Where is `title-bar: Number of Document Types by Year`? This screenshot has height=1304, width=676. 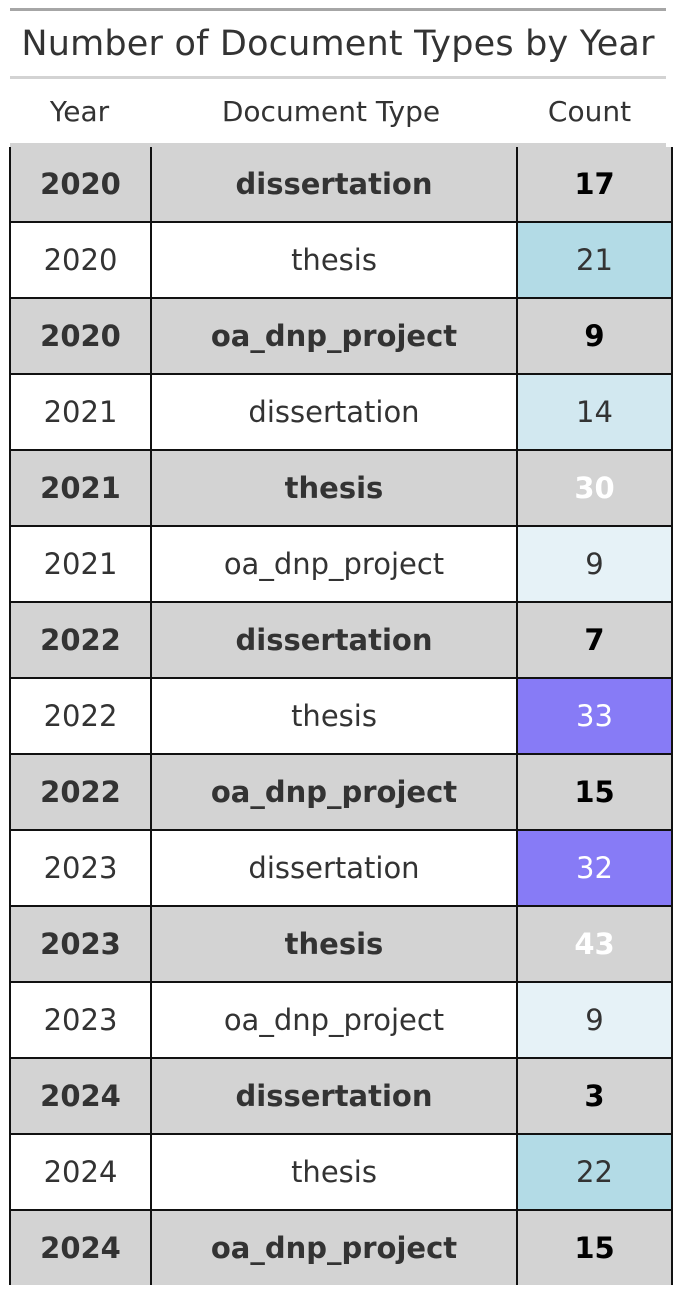
title-bar: Number of Document Types by Year is located at coordinates (338, 43).